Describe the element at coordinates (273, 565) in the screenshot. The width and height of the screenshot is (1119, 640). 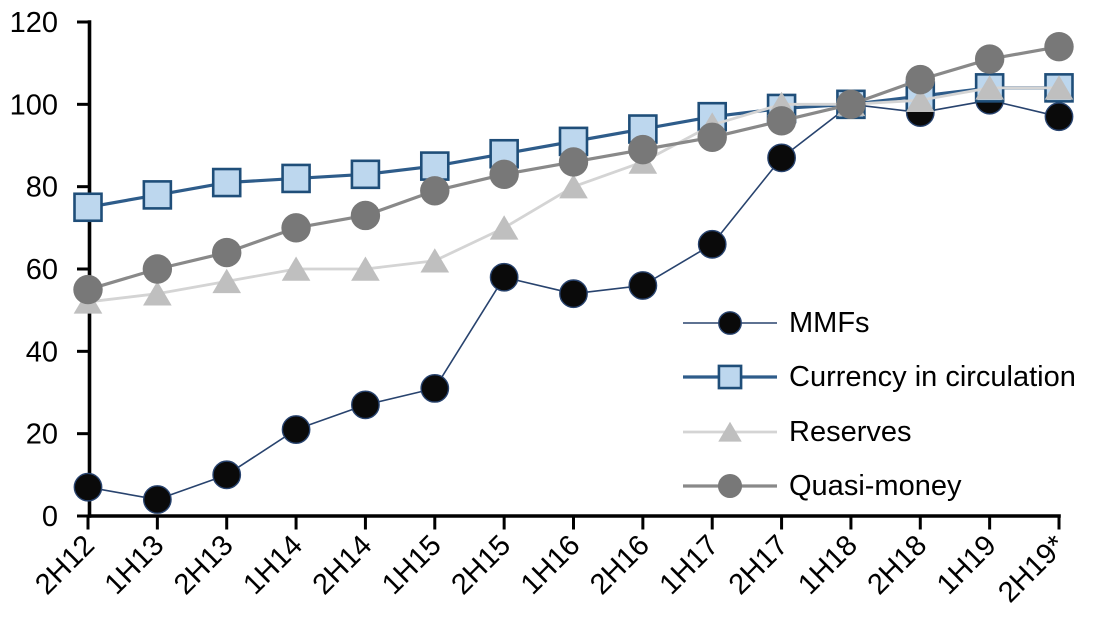
I see `x-axis-tick-label: 1H14` at that location.